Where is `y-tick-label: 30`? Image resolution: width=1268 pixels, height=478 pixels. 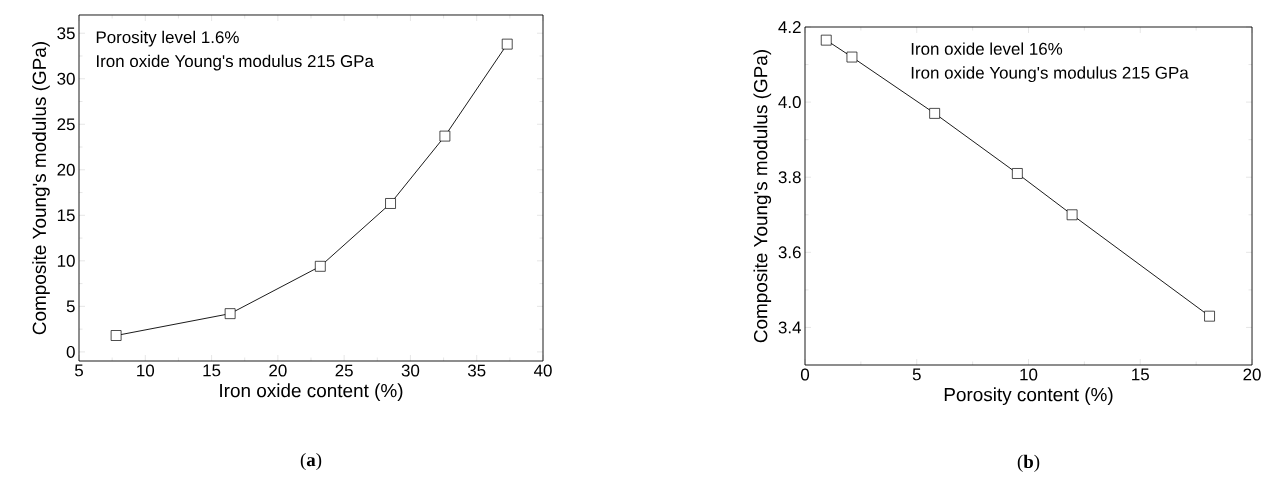 y-tick-label: 30 is located at coordinates (66, 78).